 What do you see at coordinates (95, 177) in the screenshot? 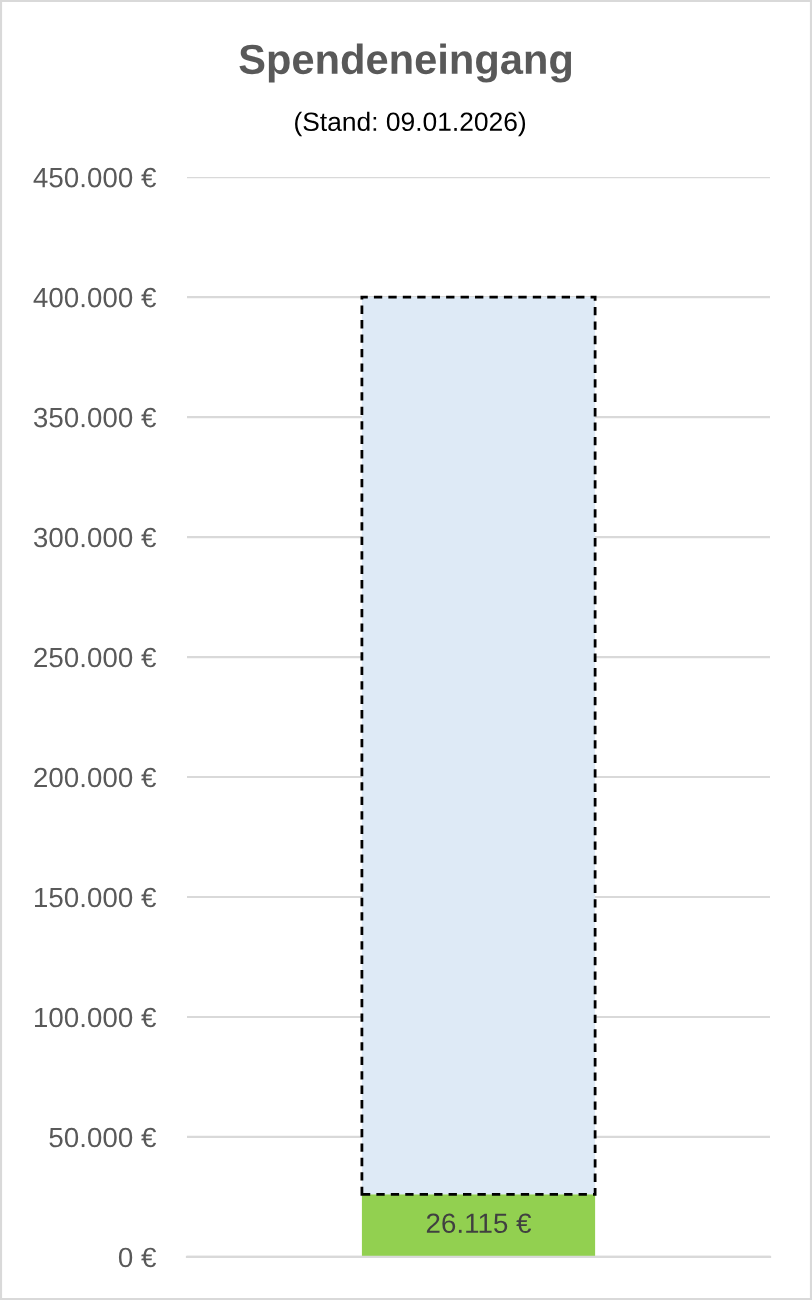
I see `y-tick-label: 450.000 €` at bounding box center [95, 177].